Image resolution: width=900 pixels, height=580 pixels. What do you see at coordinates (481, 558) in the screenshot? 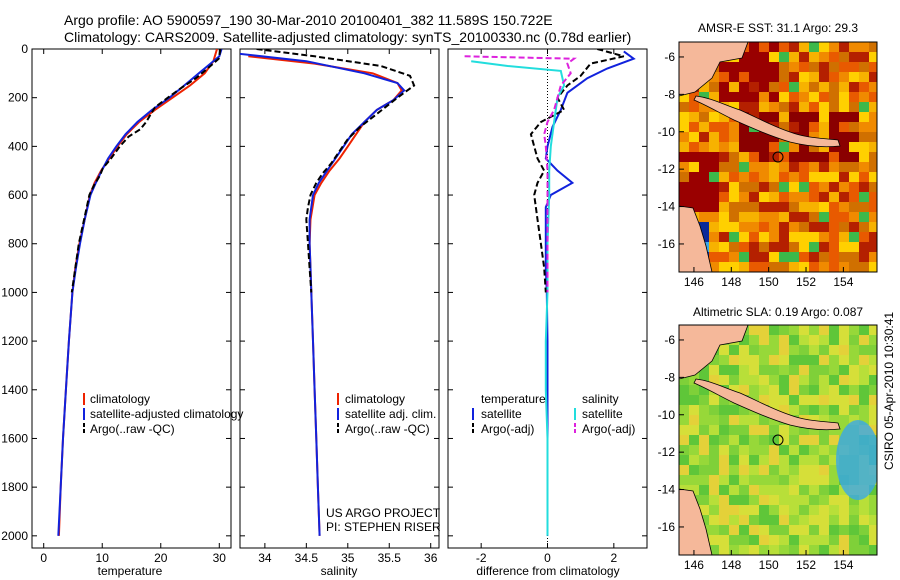
I see `x-tick-label: -2` at bounding box center [481, 558].